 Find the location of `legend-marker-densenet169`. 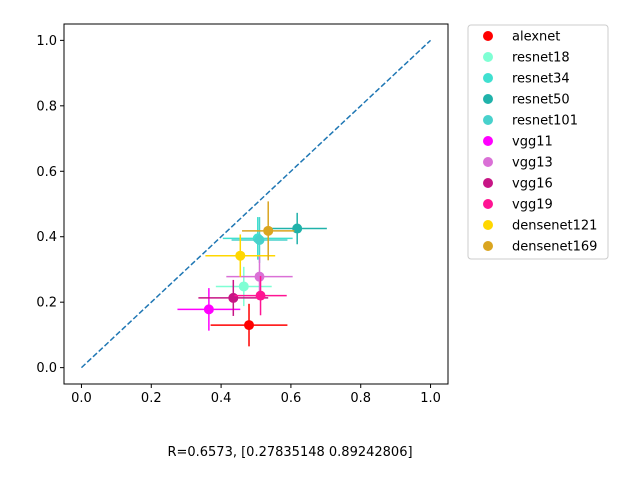

legend-marker-densenet169 is located at coordinates (488, 246).